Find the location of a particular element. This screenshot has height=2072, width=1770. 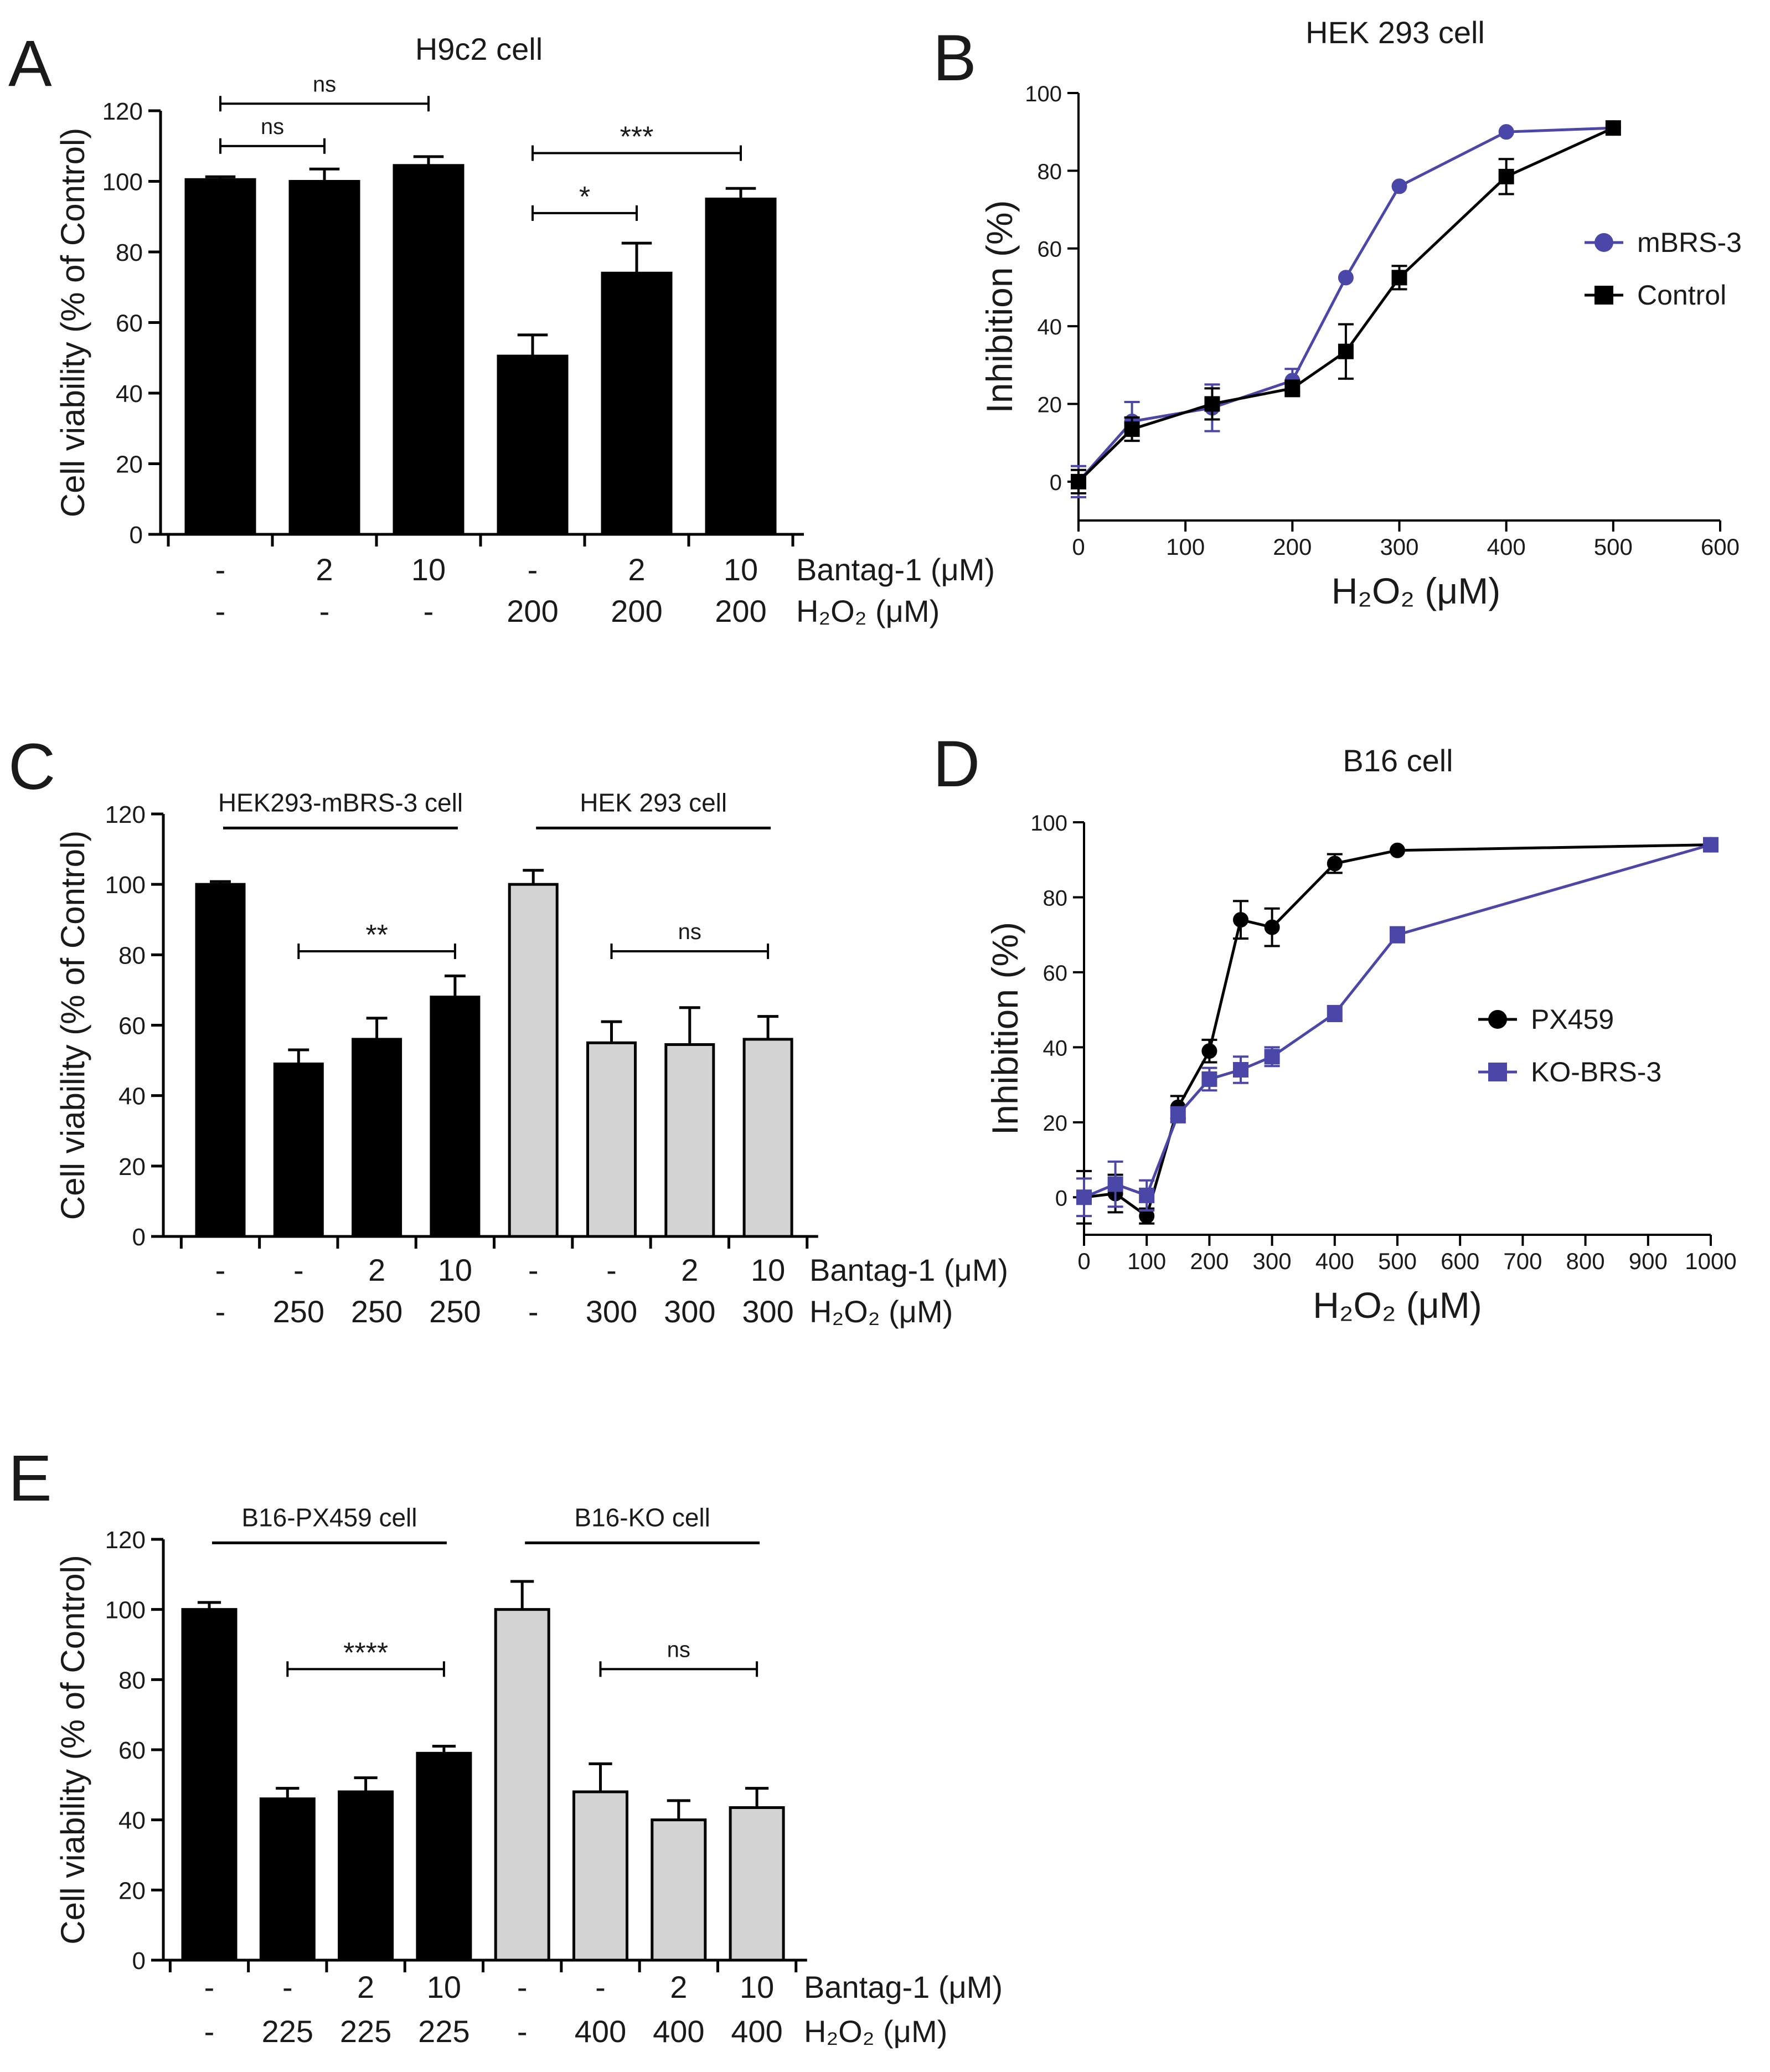

y-tick-label: 20 is located at coordinates (1050, 405).